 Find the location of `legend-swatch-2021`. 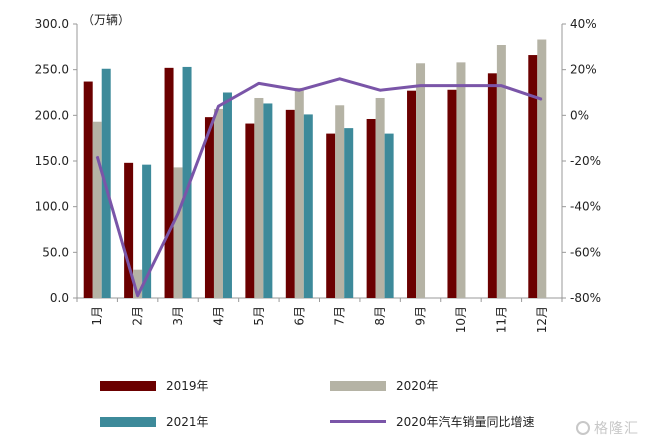

legend-swatch-2021 is located at coordinates (128, 421).